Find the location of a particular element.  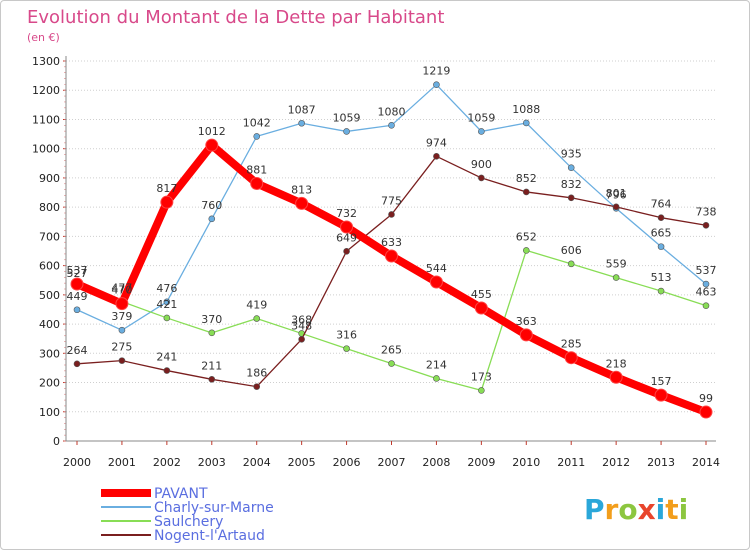

data-label: 455 is located at coordinates (481, 294).